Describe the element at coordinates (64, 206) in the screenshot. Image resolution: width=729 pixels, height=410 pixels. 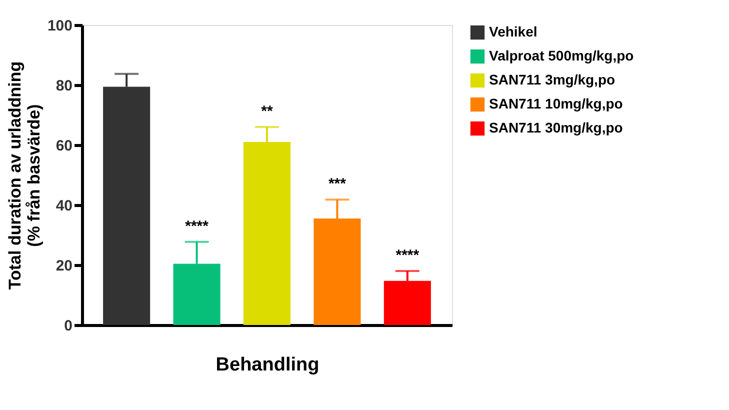
I see `y-tick-label: 40` at that location.